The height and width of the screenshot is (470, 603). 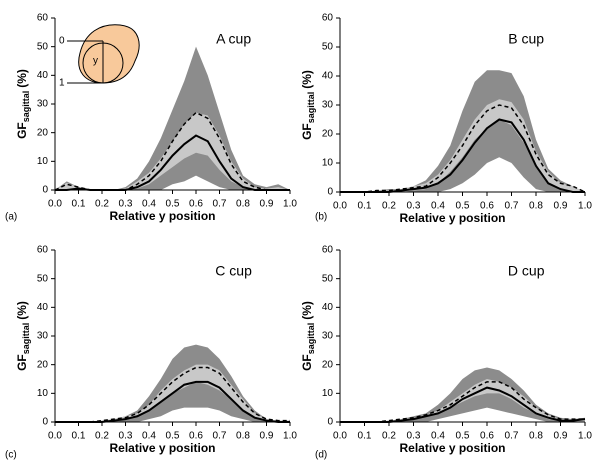 I want to click on panel-label: (d), so click(x=321, y=455).